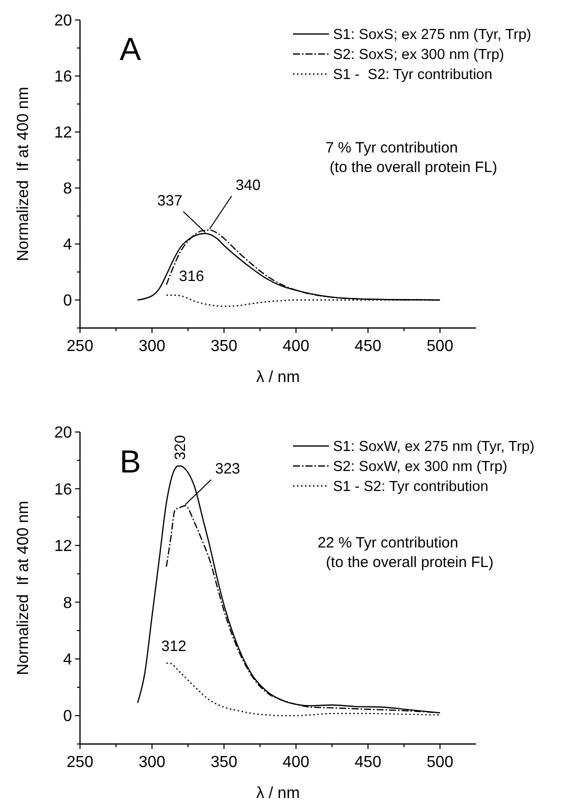 Image resolution: width=563 pixels, height=808 pixels. Describe the element at coordinates (173, 647) in the screenshot. I see `annotation: 312` at that location.